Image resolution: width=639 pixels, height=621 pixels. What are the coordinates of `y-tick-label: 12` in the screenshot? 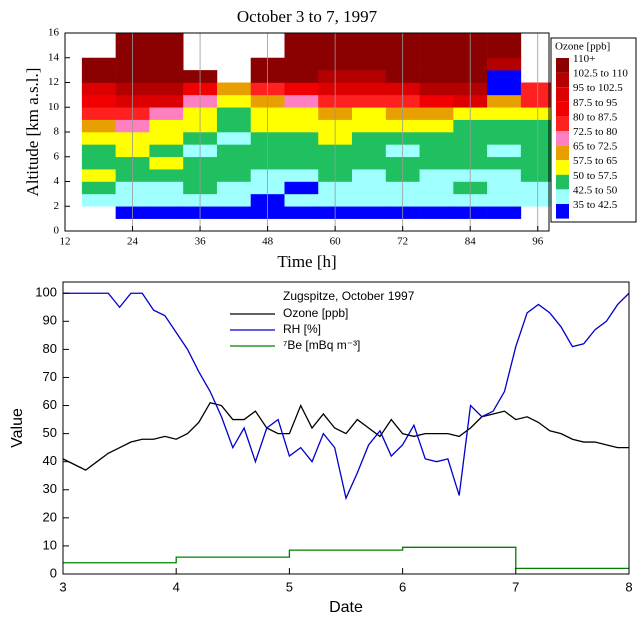 It's located at (53, 82).